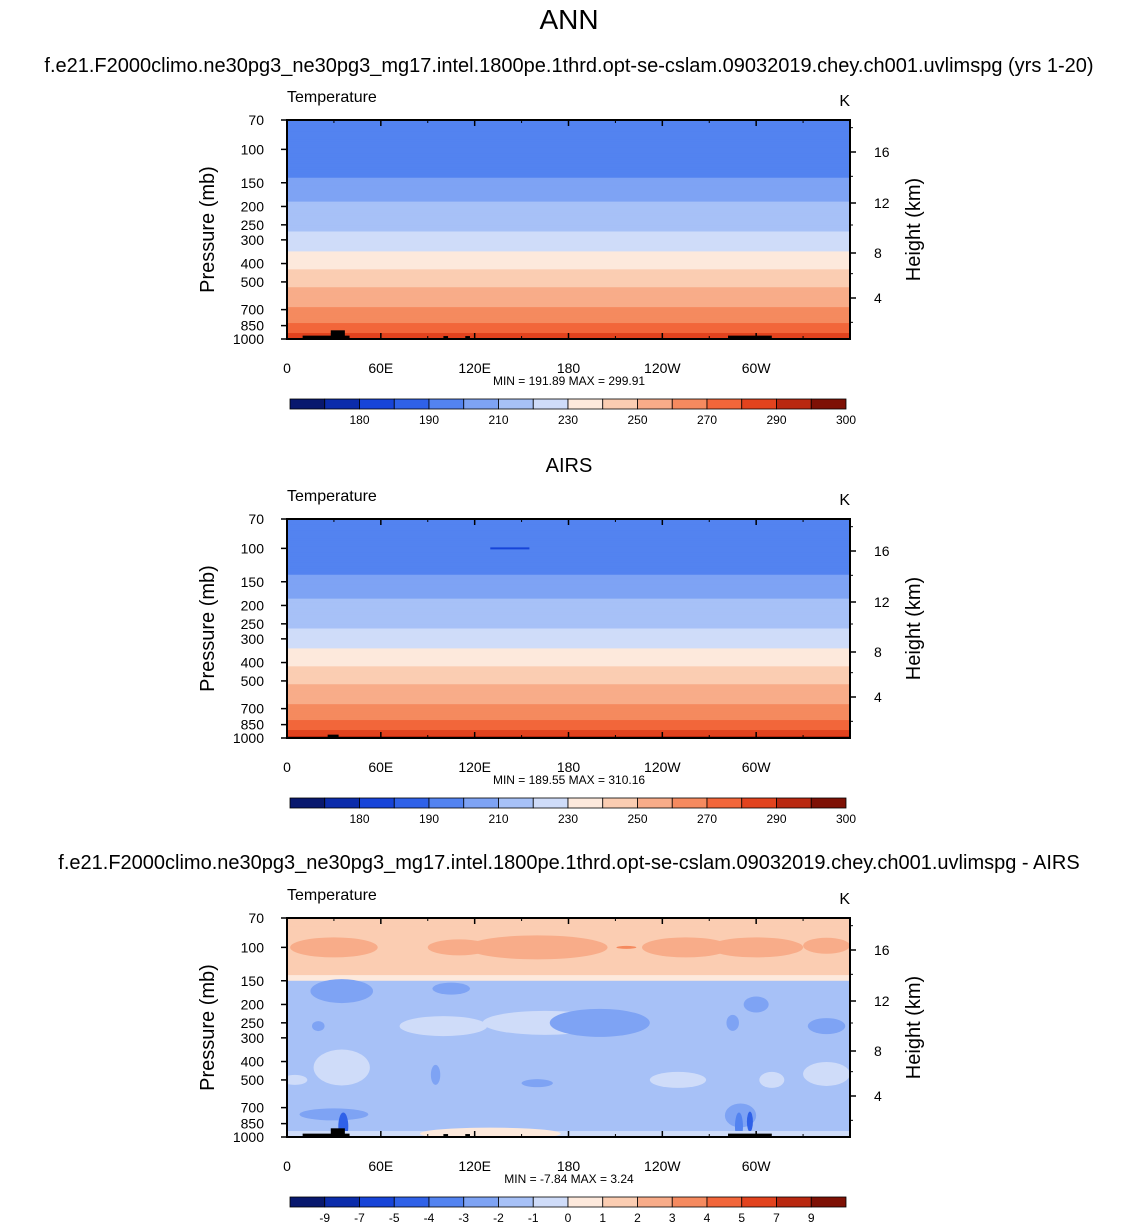  Describe the element at coordinates (253, 225) in the screenshot. I see `y-tick-label: 250` at that location.